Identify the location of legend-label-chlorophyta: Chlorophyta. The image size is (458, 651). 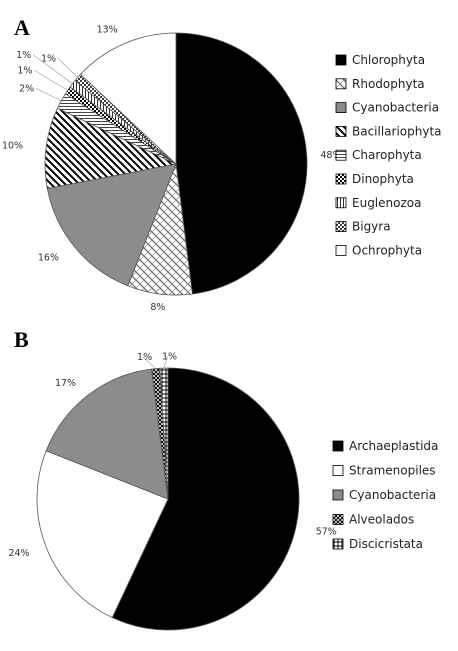
(388, 60).